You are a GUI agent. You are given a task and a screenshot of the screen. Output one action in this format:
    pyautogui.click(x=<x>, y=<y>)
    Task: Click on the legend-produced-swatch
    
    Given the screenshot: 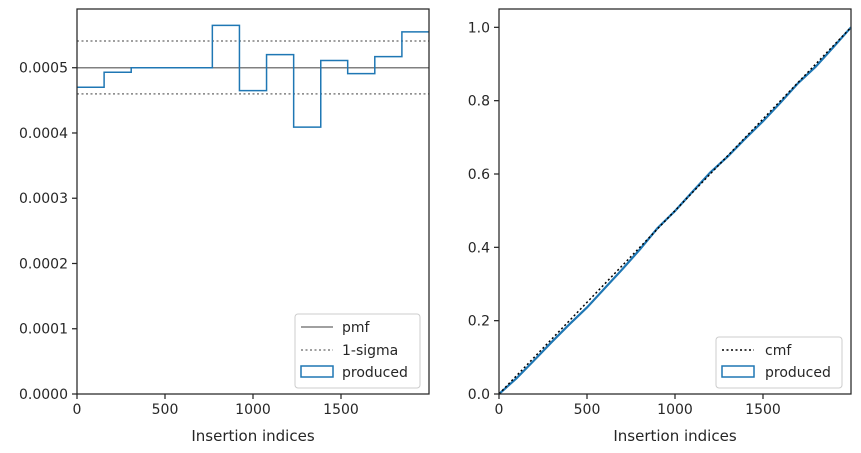 What is the action you would take?
    pyautogui.click(x=317, y=371)
    